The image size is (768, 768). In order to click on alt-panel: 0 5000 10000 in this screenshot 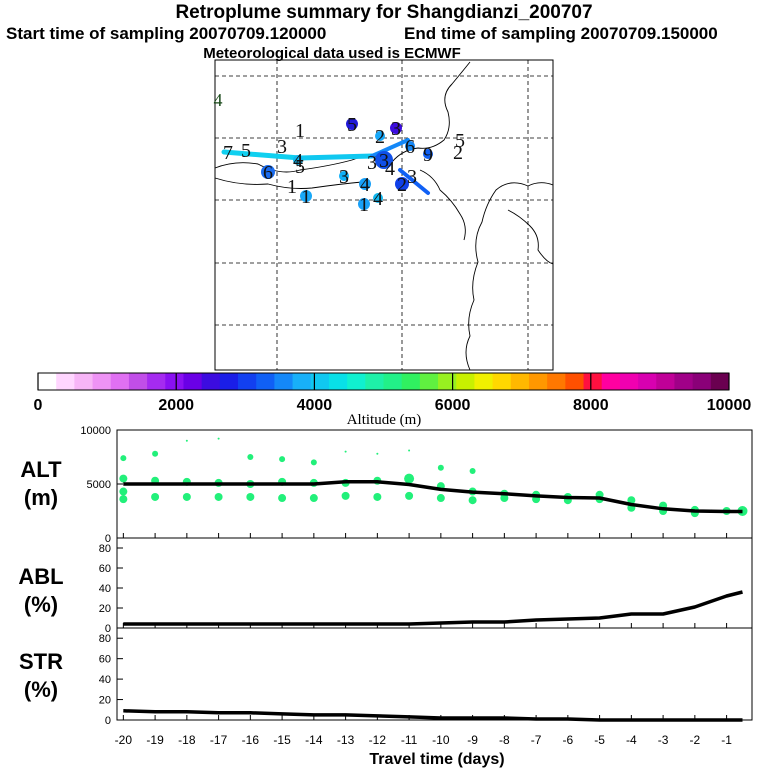, I will do `click(416, 485)`.